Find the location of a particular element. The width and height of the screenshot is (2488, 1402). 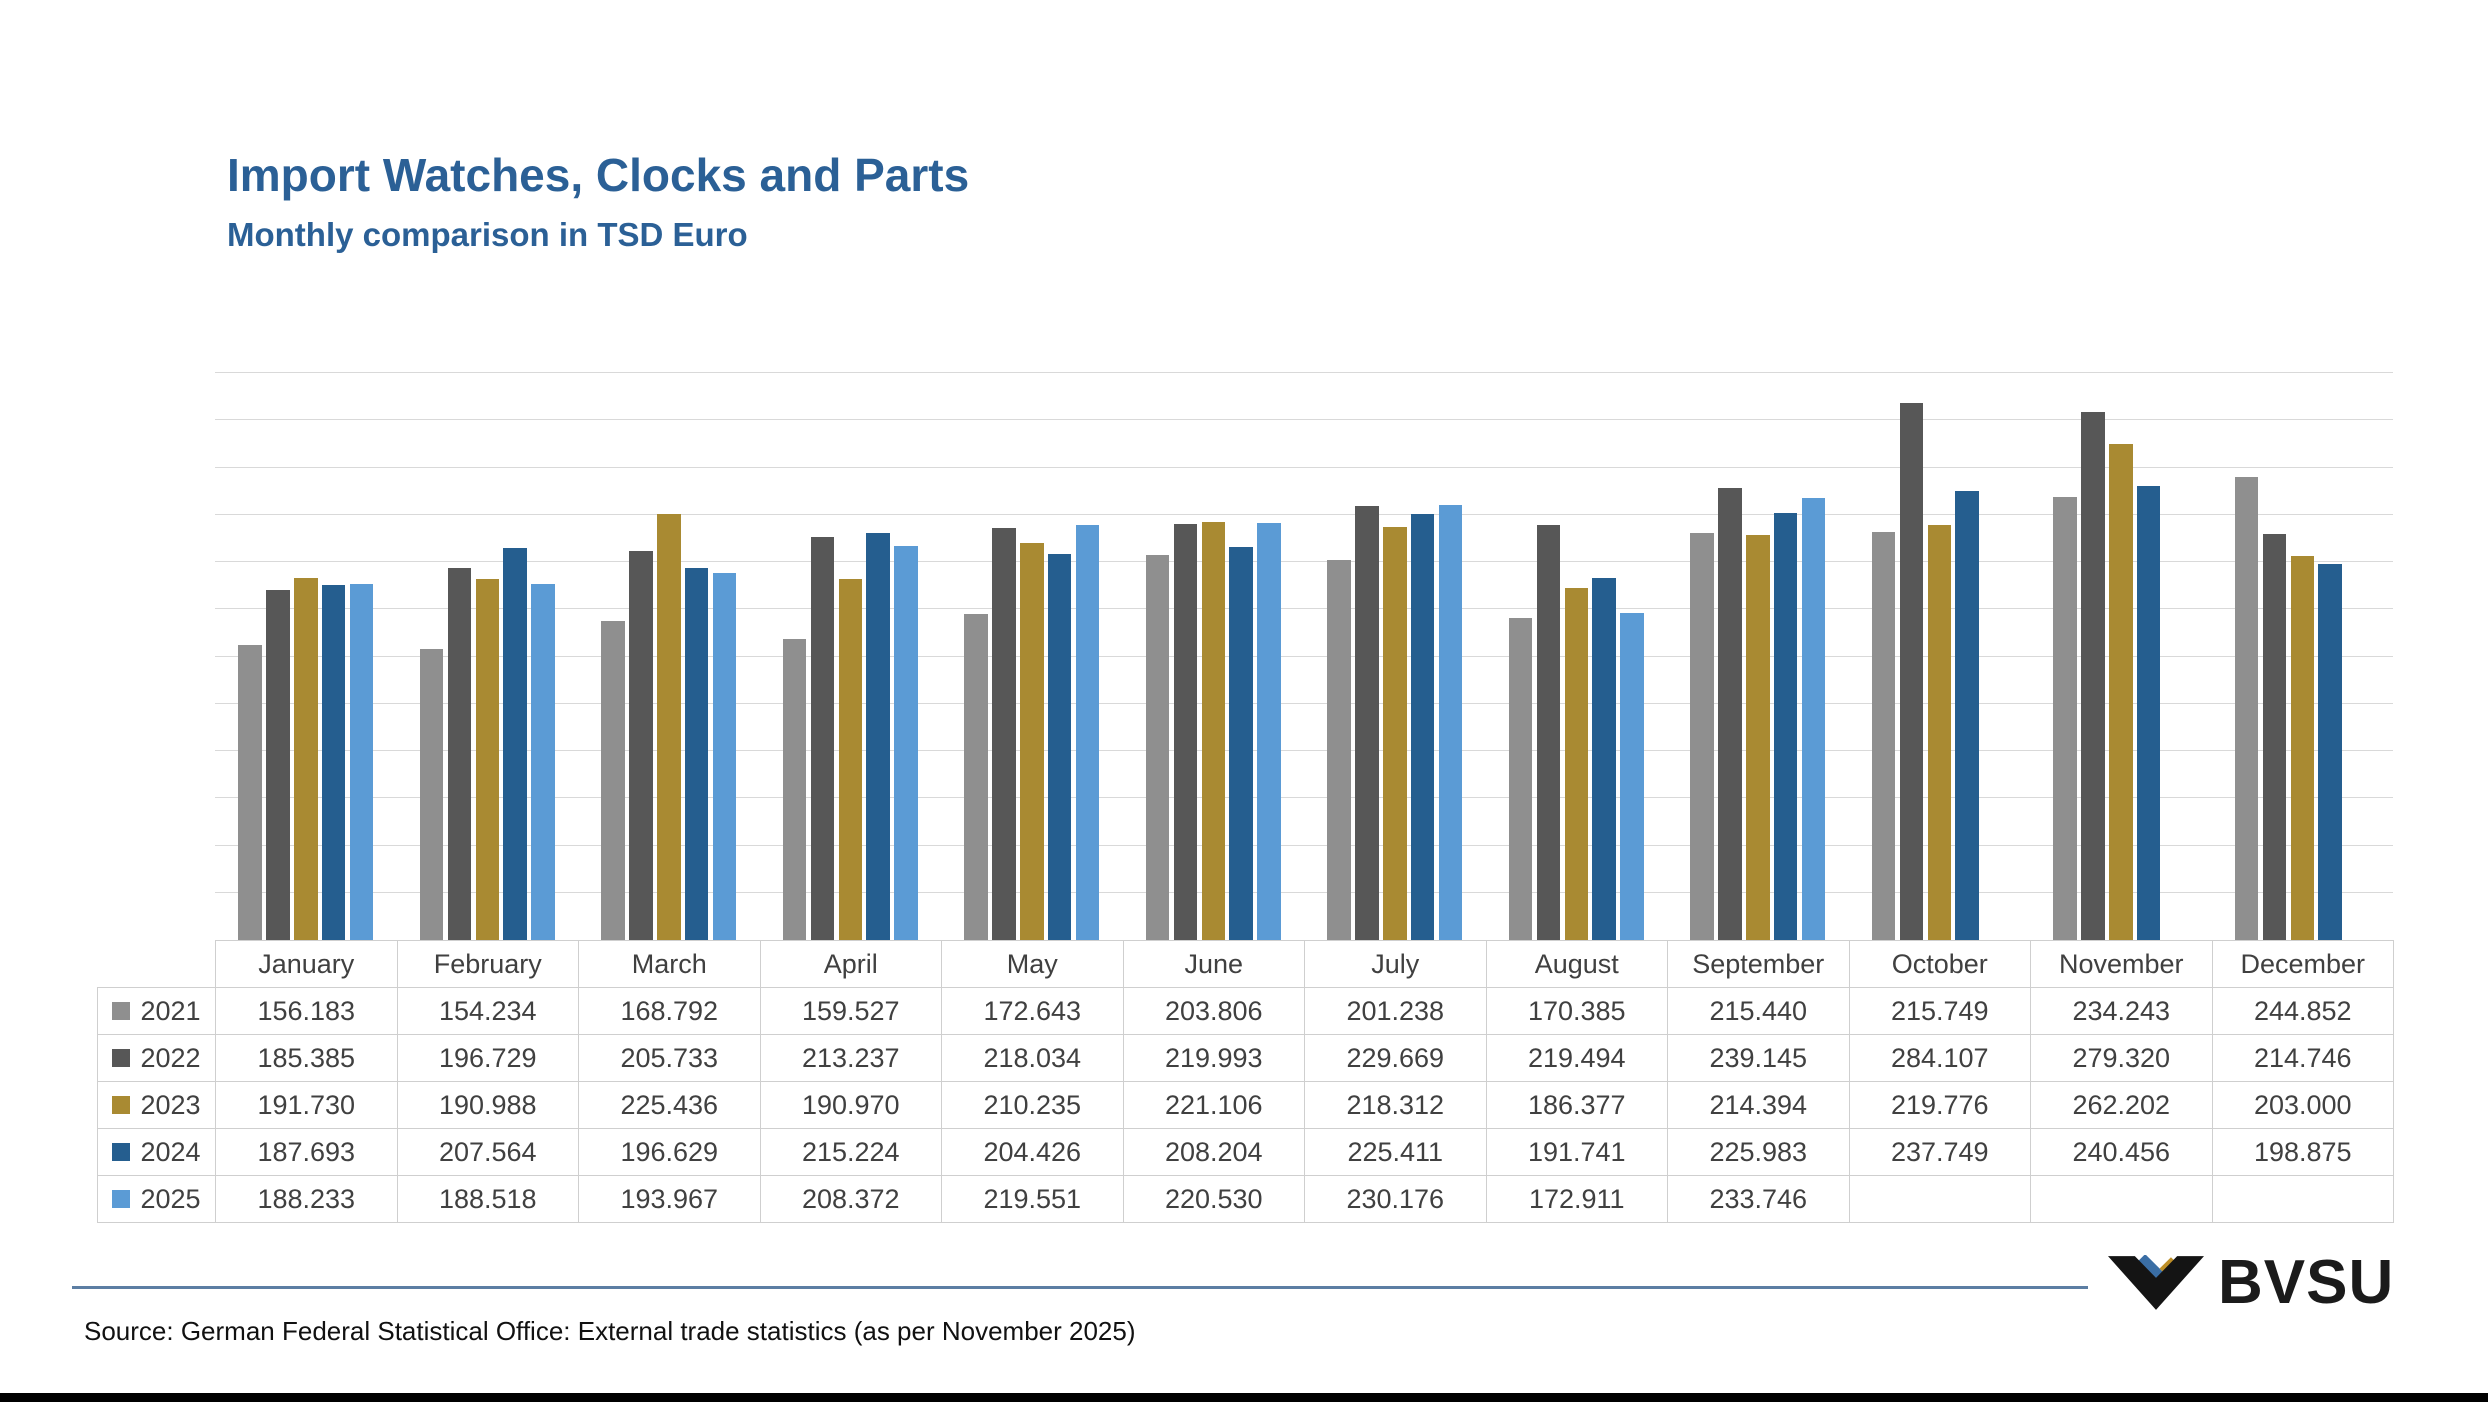

legend-cell-2024: 2024 is located at coordinates (156, 1152).